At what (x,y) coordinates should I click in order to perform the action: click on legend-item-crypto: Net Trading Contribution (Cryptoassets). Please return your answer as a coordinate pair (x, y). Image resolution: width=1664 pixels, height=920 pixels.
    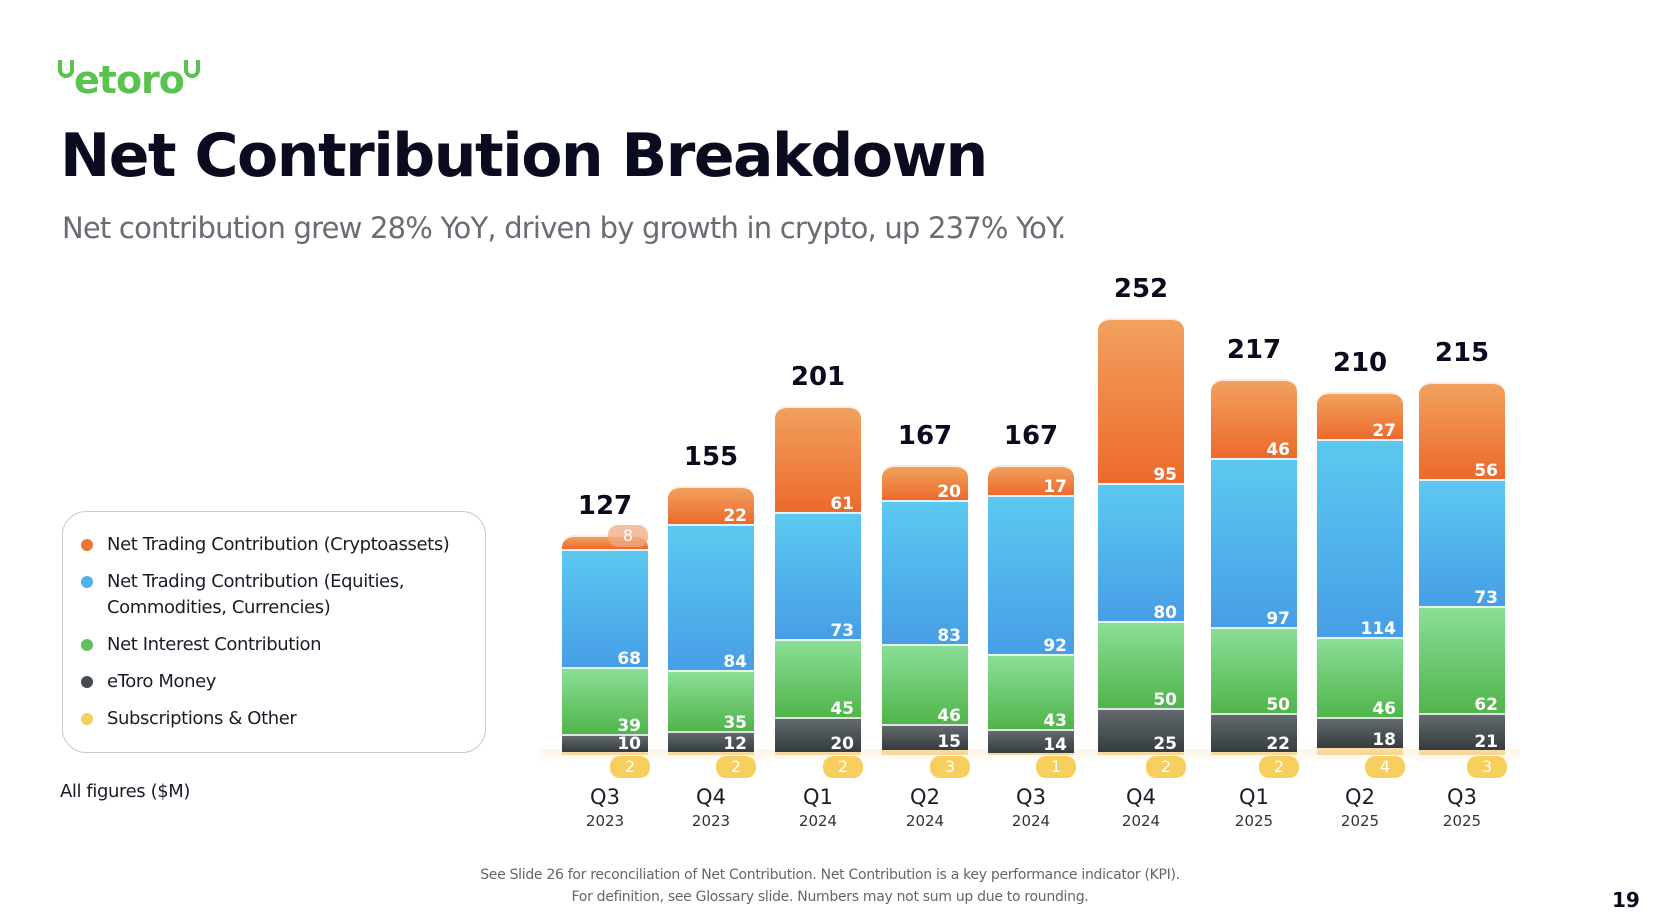
    Looking at the image, I should click on (274, 545).